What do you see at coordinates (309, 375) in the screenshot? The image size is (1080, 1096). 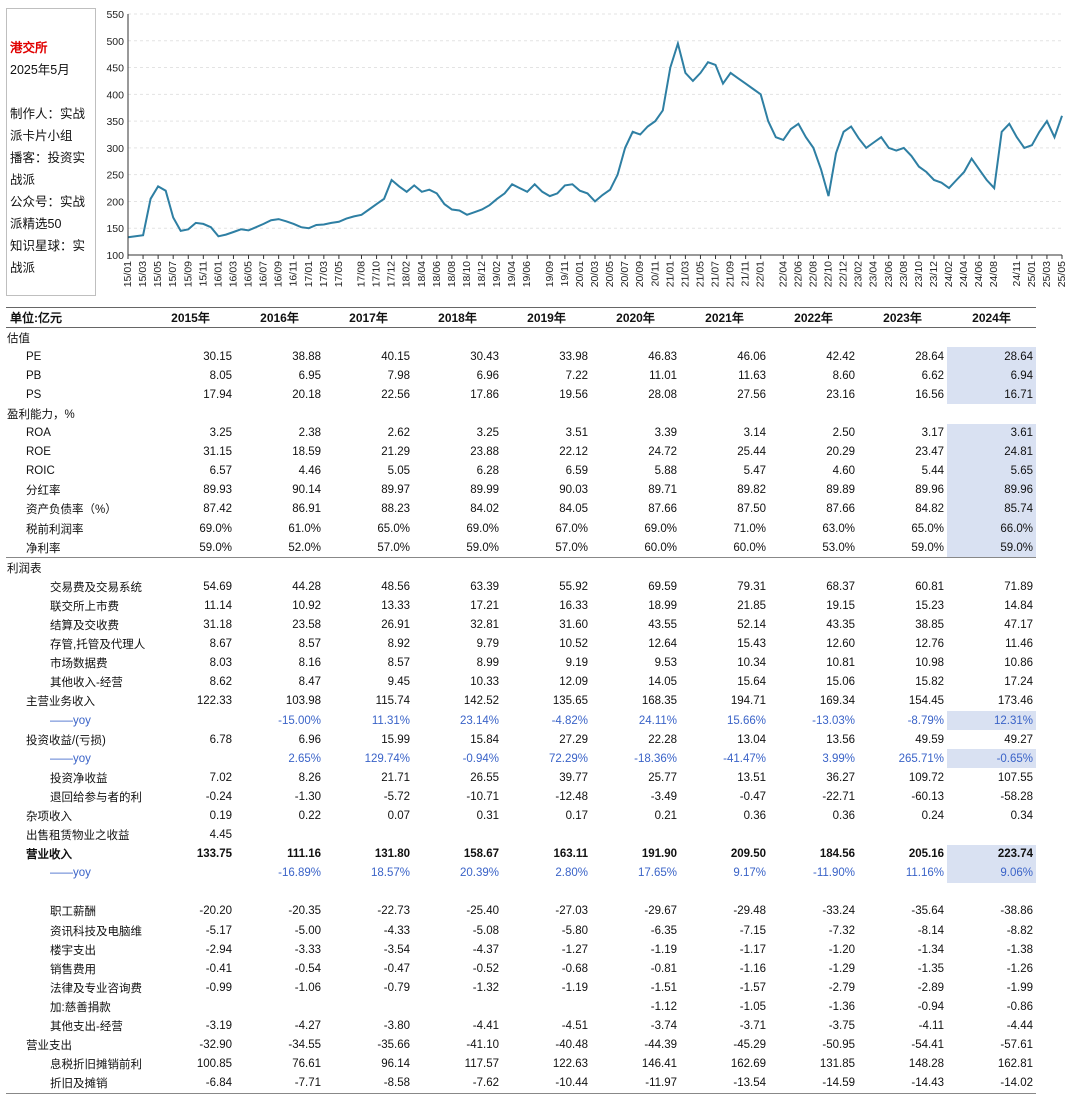 I see `row-value: 6.95` at bounding box center [309, 375].